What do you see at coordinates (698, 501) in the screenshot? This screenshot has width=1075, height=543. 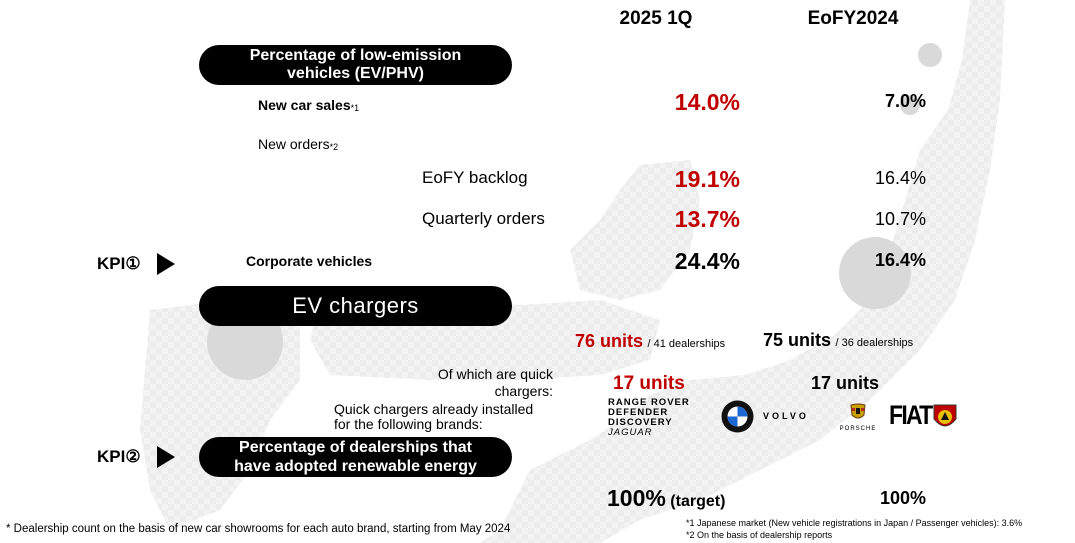 I see `renewable-q1-note: (target)` at bounding box center [698, 501].